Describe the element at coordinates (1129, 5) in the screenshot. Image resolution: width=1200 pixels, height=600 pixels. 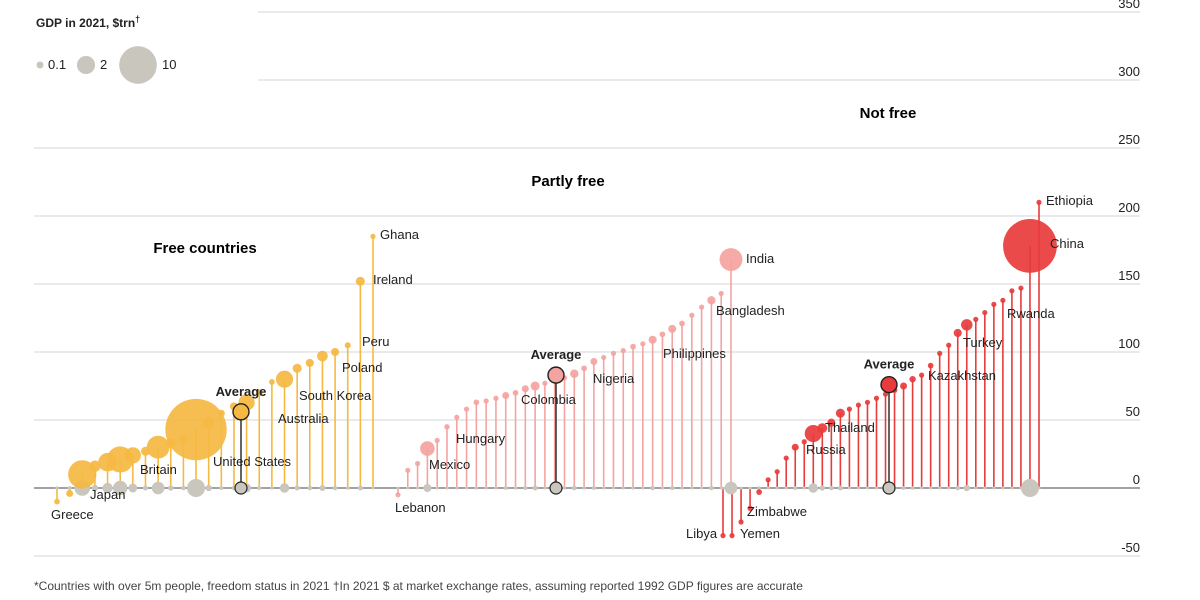
I see `y-tick-label: 350` at that location.